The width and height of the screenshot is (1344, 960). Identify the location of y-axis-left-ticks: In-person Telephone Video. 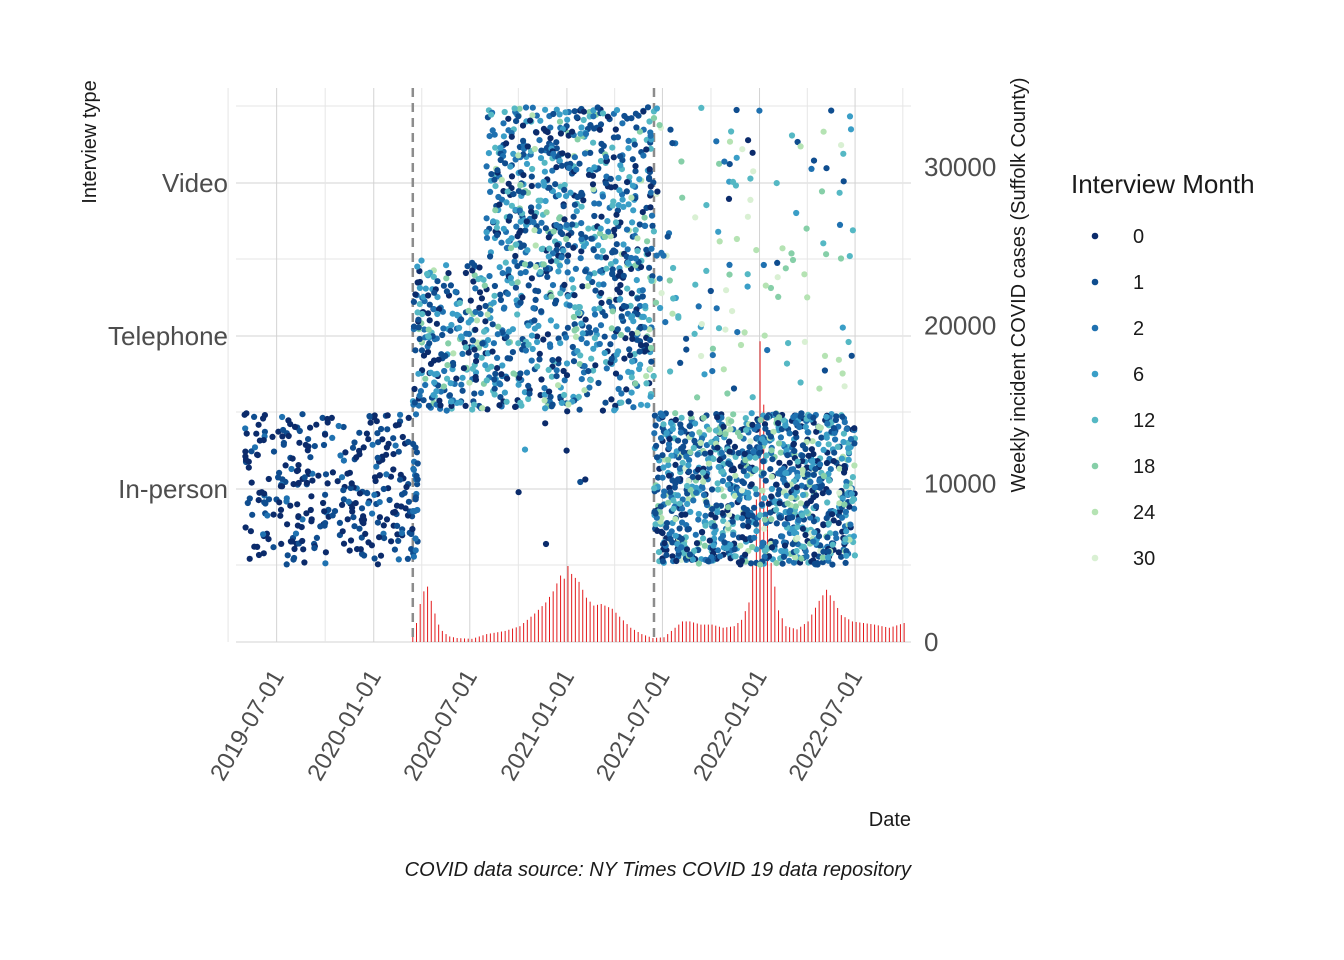
(168, 336).